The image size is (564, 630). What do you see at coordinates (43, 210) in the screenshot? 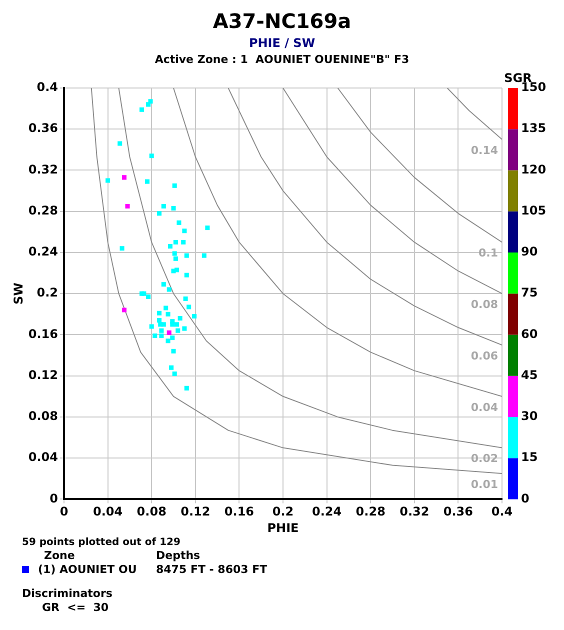
I see `y-tick-label: 0.28` at bounding box center [43, 210].